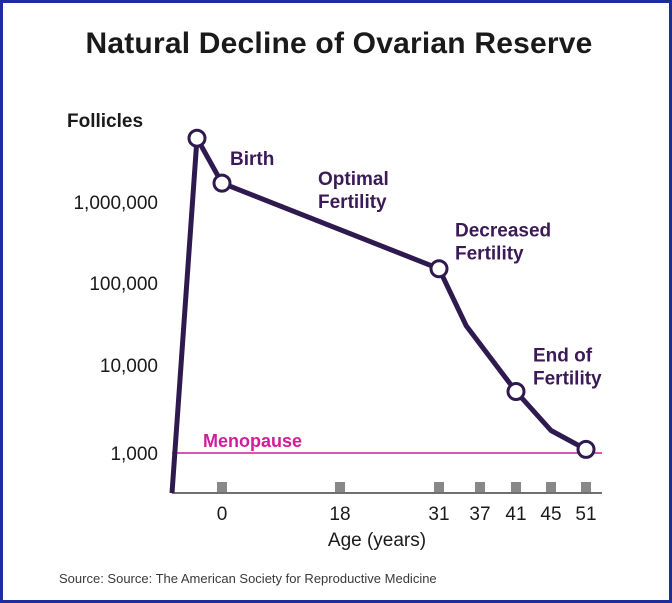  I want to click on x-axis-label: Age (years), so click(377, 540).